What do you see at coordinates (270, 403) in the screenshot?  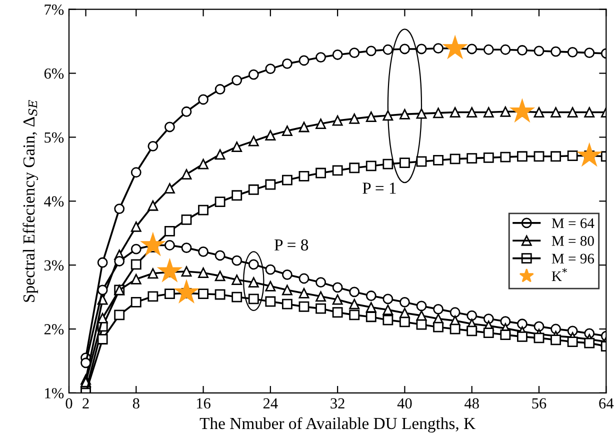 I see `x-tick-label: 24` at bounding box center [270, 403].